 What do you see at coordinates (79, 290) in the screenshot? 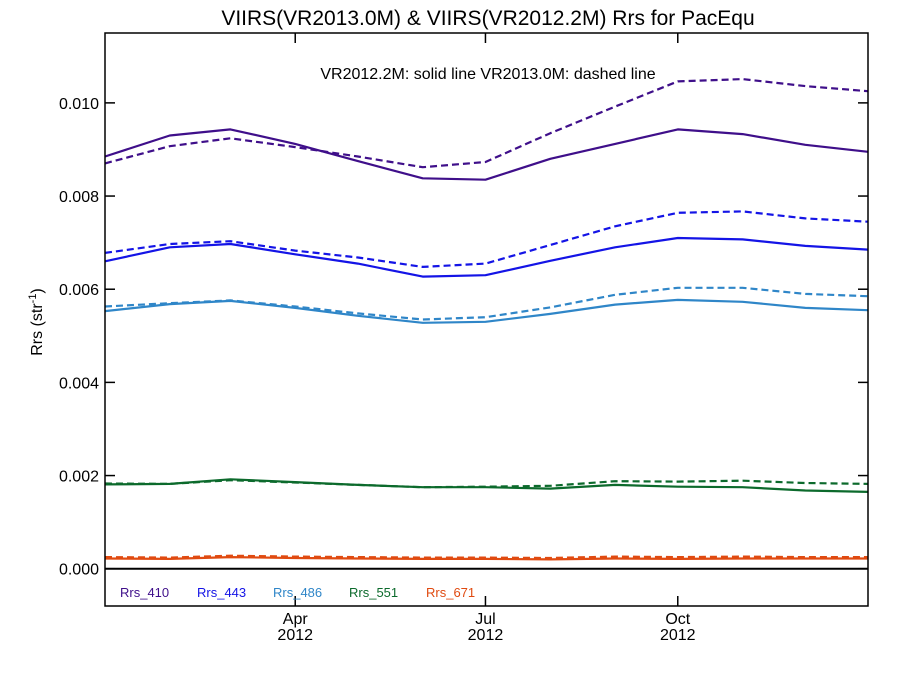
I see `y-tick-label: 0.006` at bounding box center [79, 290].